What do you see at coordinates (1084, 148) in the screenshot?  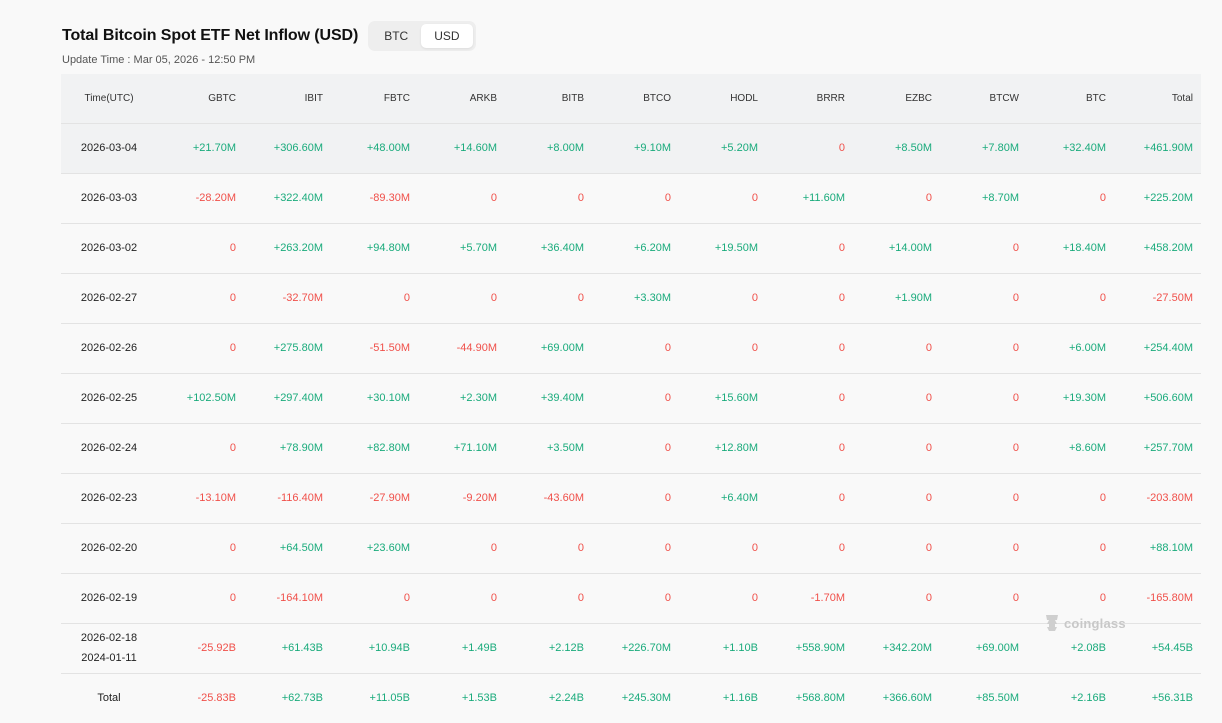 I see `value-cell-btc: +32.40M` at bounding box center [1084, 148].